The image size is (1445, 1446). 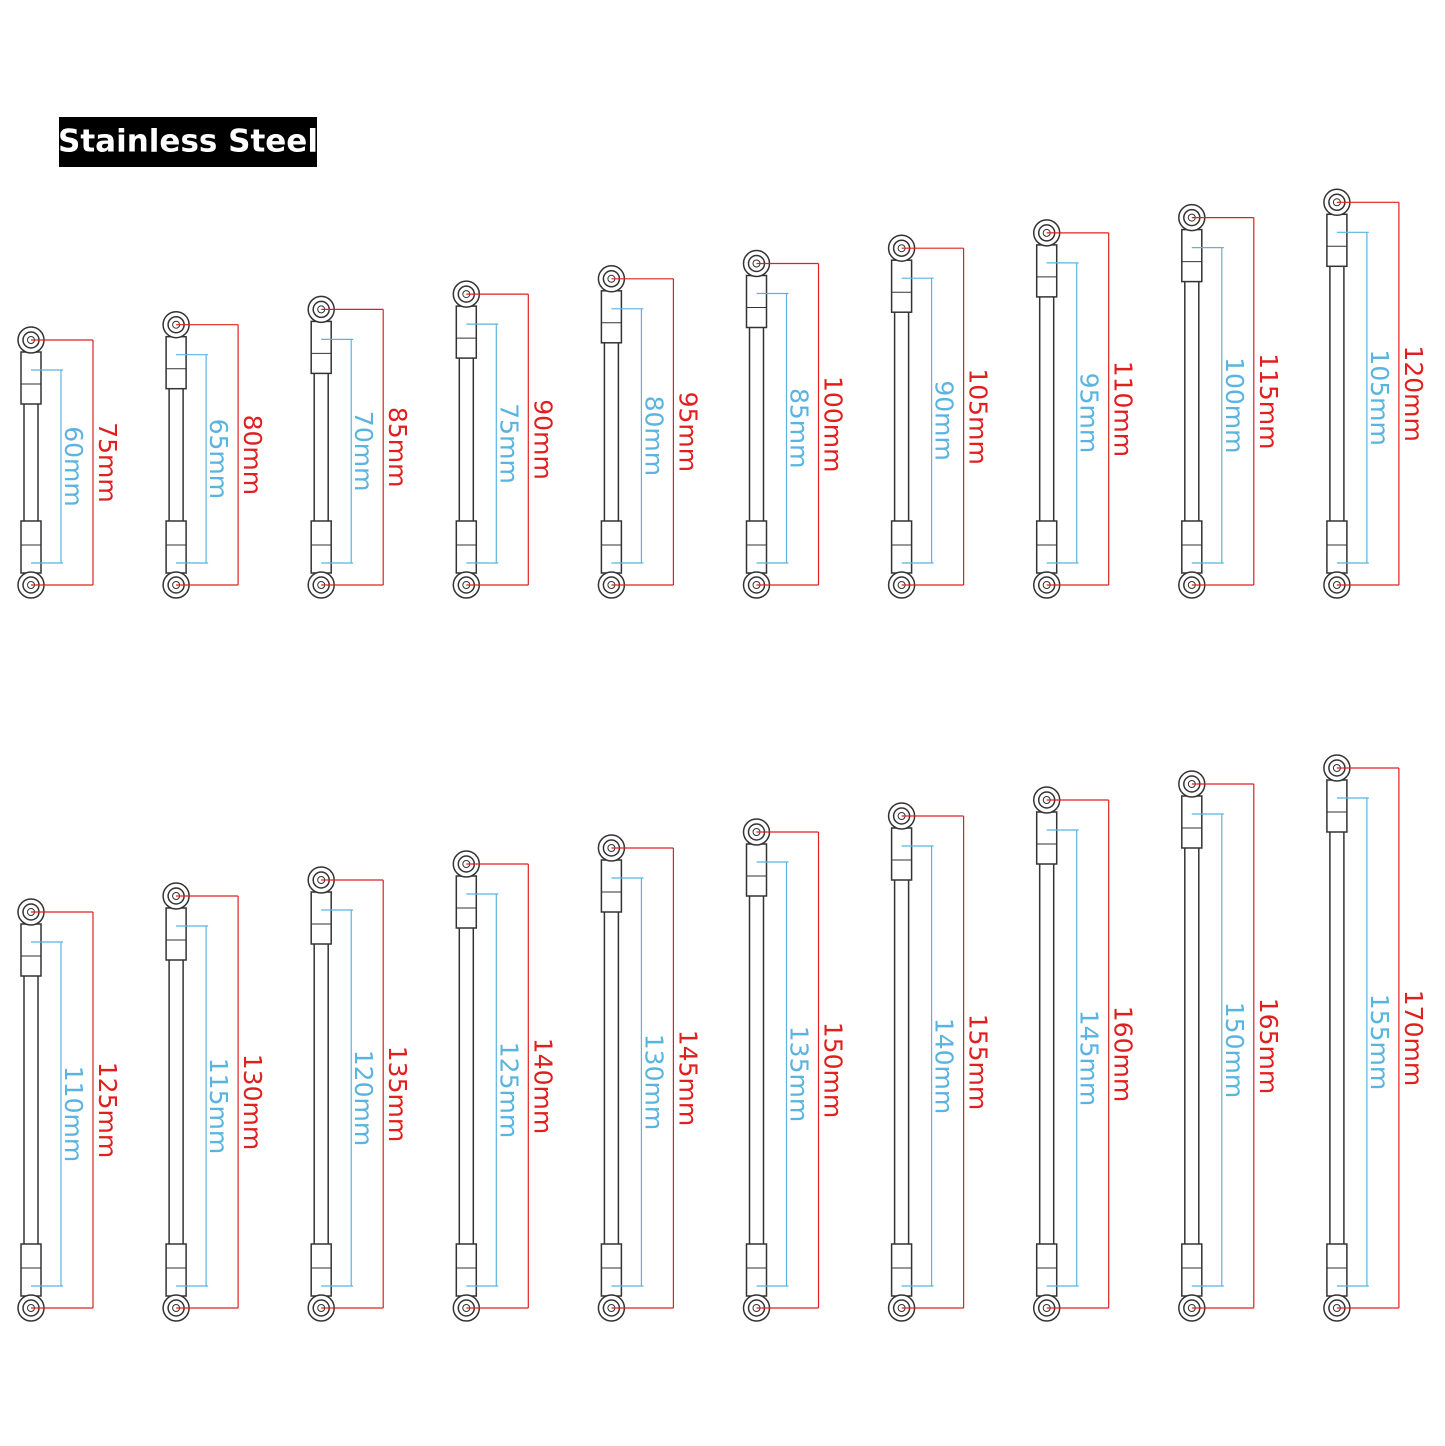 What do you see at coordinates (944, 420) in the screenshot?
I see `inner-label: 90mm` at bounding box center [944, 420].